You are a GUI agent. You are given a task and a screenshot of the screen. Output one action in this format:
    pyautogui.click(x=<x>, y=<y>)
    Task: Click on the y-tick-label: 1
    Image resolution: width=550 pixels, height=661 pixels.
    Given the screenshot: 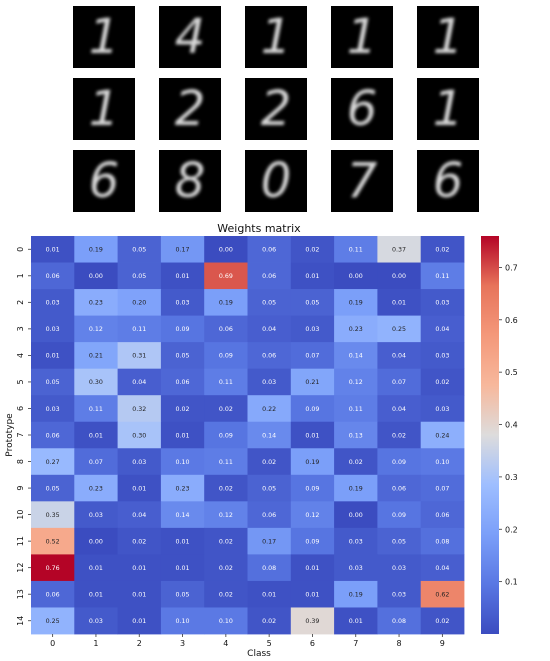 What is the action you would take?
    pyautogui.click(x=20, y=275)
    